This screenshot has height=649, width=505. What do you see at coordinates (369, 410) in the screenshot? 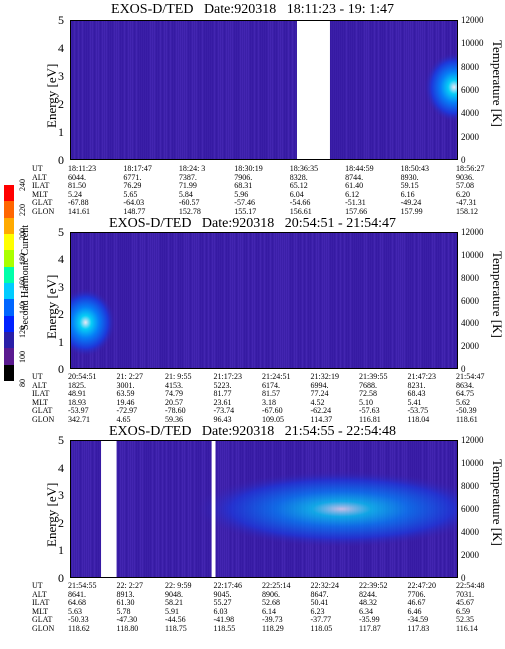
I see `table-cell: -57.63` at bounding box center [369, 410].